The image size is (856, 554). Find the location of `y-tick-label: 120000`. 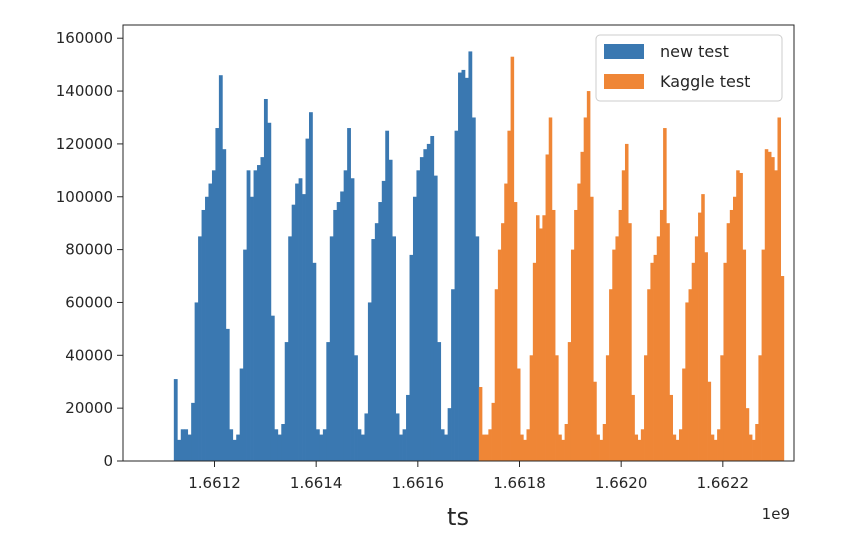

y-tick-label: 120000 is located at coordinates (84, 144).